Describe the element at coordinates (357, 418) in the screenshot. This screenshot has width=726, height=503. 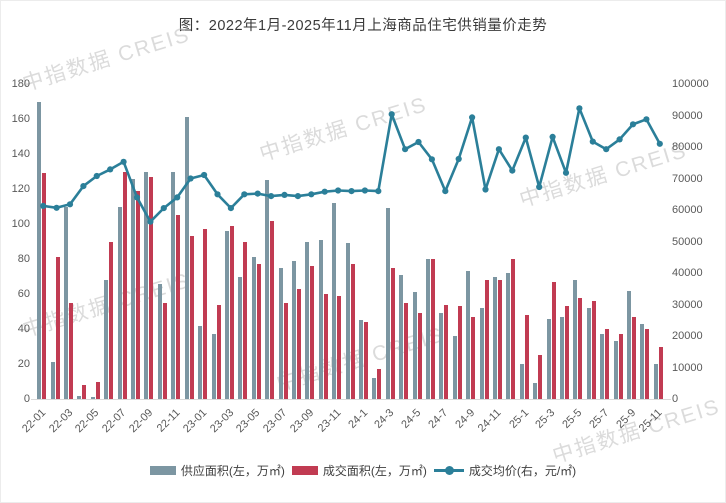
I see `x-axis-tick-text: 24-1` at that location.